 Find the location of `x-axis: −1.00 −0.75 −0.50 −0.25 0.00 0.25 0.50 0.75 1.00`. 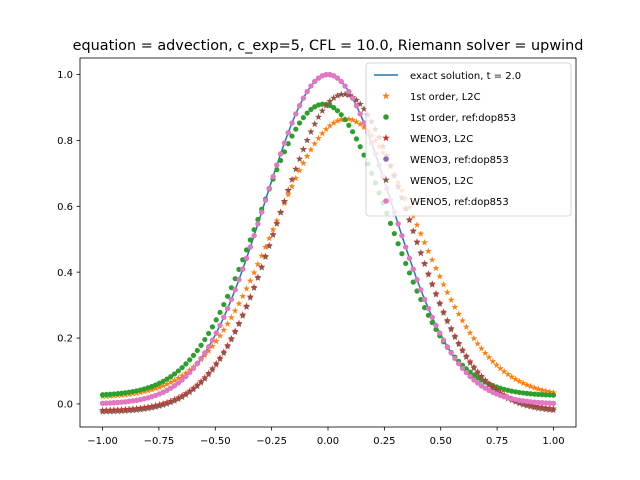

x-axis: −1.00 −0.75 −0.50 −0.25 0.00 0.25 0.50 0.75 1.00 is located at coordinates (326, 437).